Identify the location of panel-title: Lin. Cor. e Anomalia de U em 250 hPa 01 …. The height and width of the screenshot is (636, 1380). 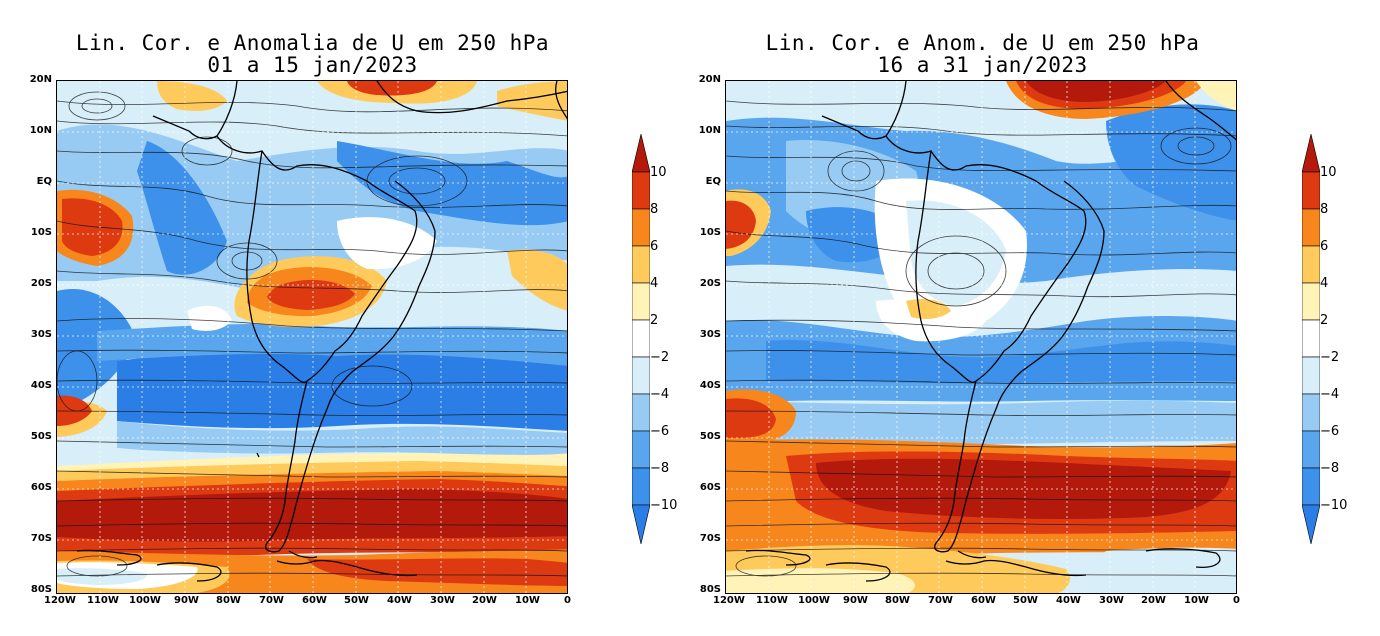
(312, 54).